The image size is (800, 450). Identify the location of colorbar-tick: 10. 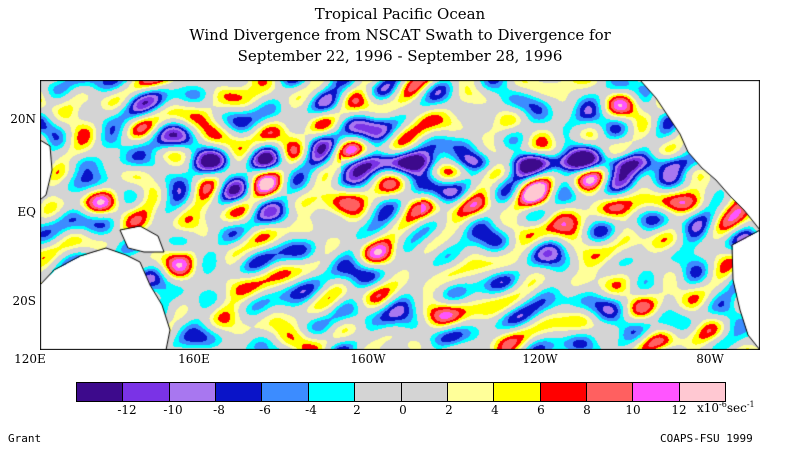
(633, 410).